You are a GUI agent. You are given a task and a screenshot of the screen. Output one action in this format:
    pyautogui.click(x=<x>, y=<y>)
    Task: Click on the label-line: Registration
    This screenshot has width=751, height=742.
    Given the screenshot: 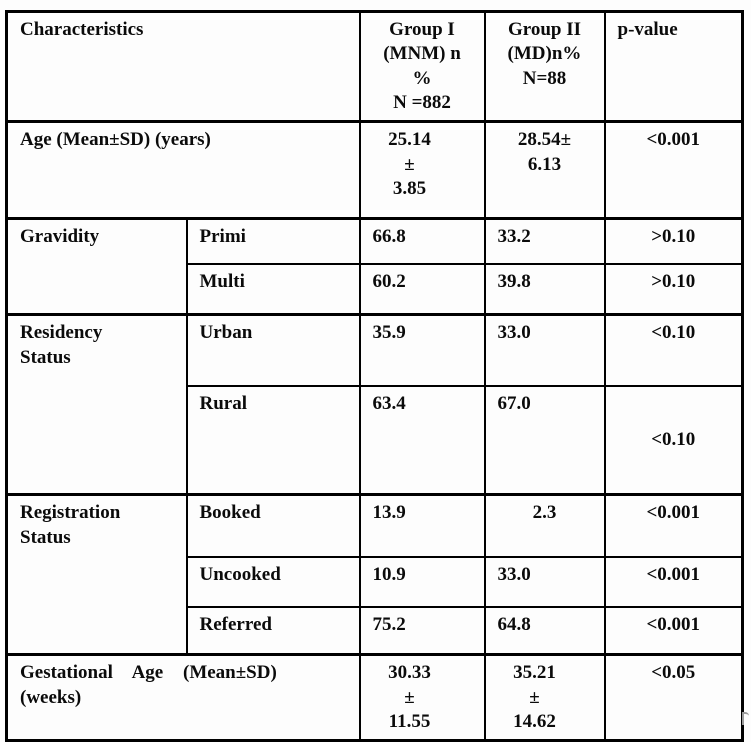 What is the action you would take?
    pyautogui.click(x=70, y=513)
    